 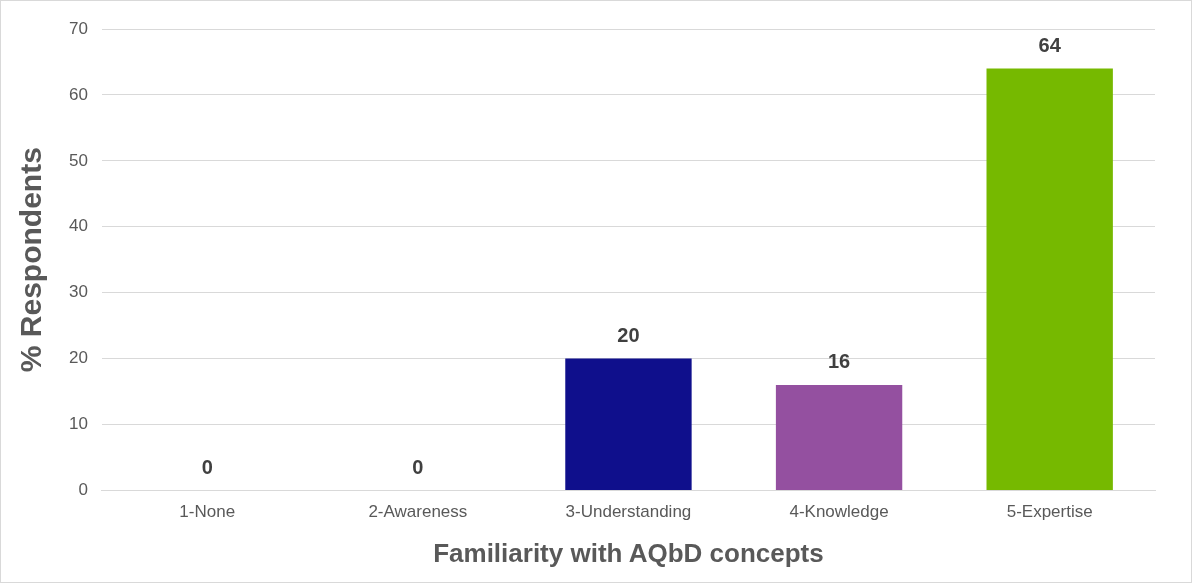 What do you see at coordinates (78, 226) in the screenshot?
I see `y-tick-label: 40` at bounding box center [78, 226].